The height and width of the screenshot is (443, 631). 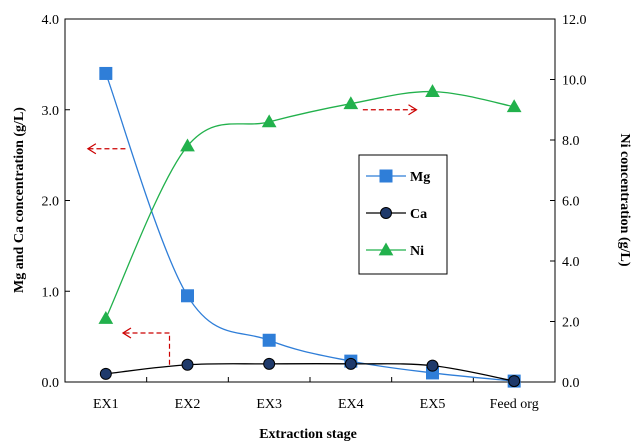 I want to click on legend: Mg Ca Ni, so click(x=403, y=214).